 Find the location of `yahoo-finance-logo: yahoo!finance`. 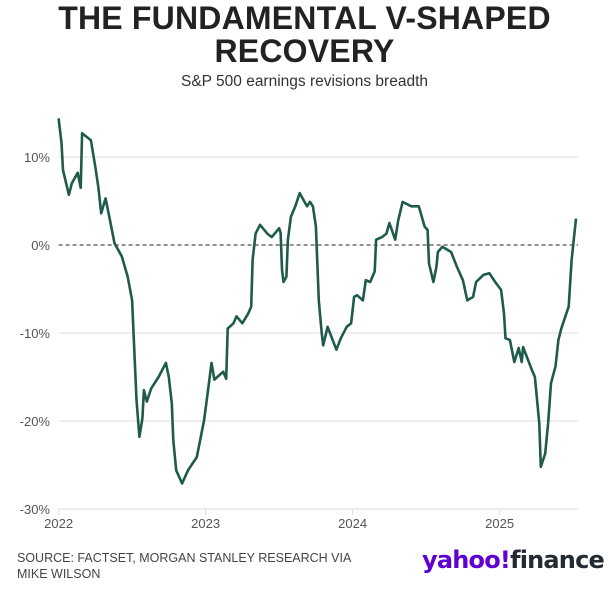

yahoo-finance-logo: yahoo!finance is located at coordinates (513, 560).